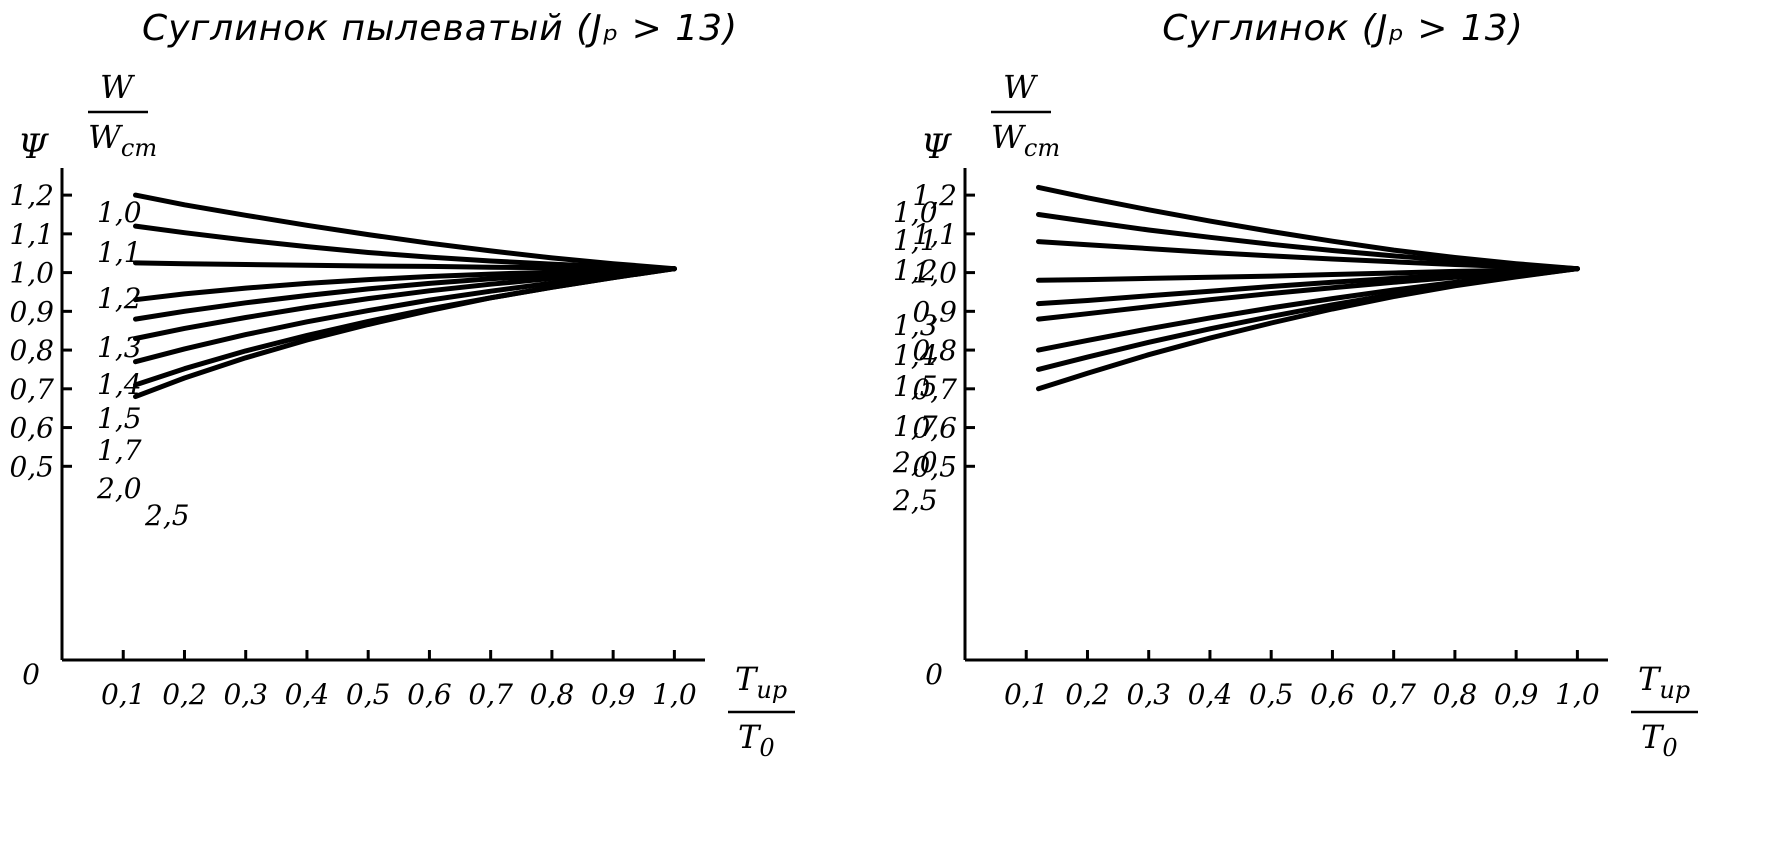  I want to click on chart-title: Суглинок пылеватый (Jₚ > 13), so click(440, 28).